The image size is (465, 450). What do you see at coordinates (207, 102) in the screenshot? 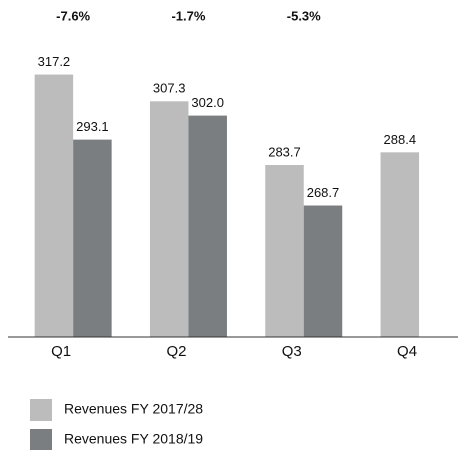
I see `data-label: 302.0` at bounding box center [207, 102].